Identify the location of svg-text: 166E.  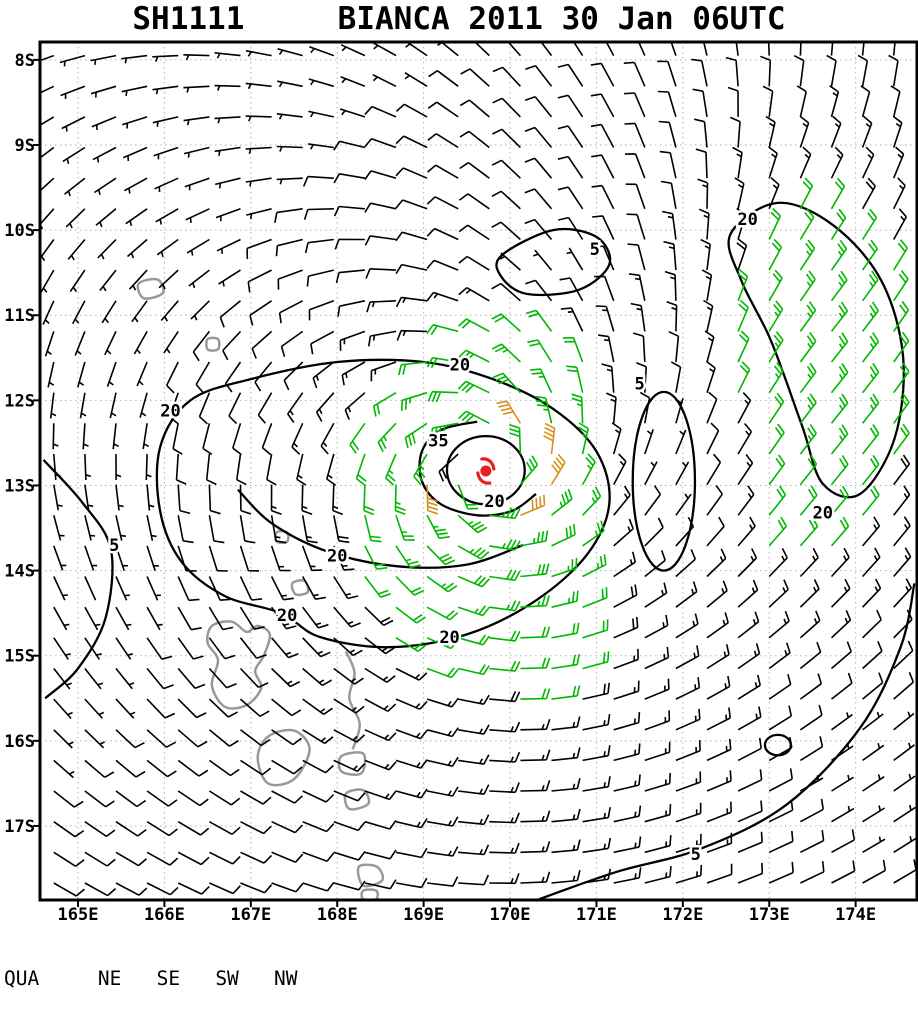
(164, 915).